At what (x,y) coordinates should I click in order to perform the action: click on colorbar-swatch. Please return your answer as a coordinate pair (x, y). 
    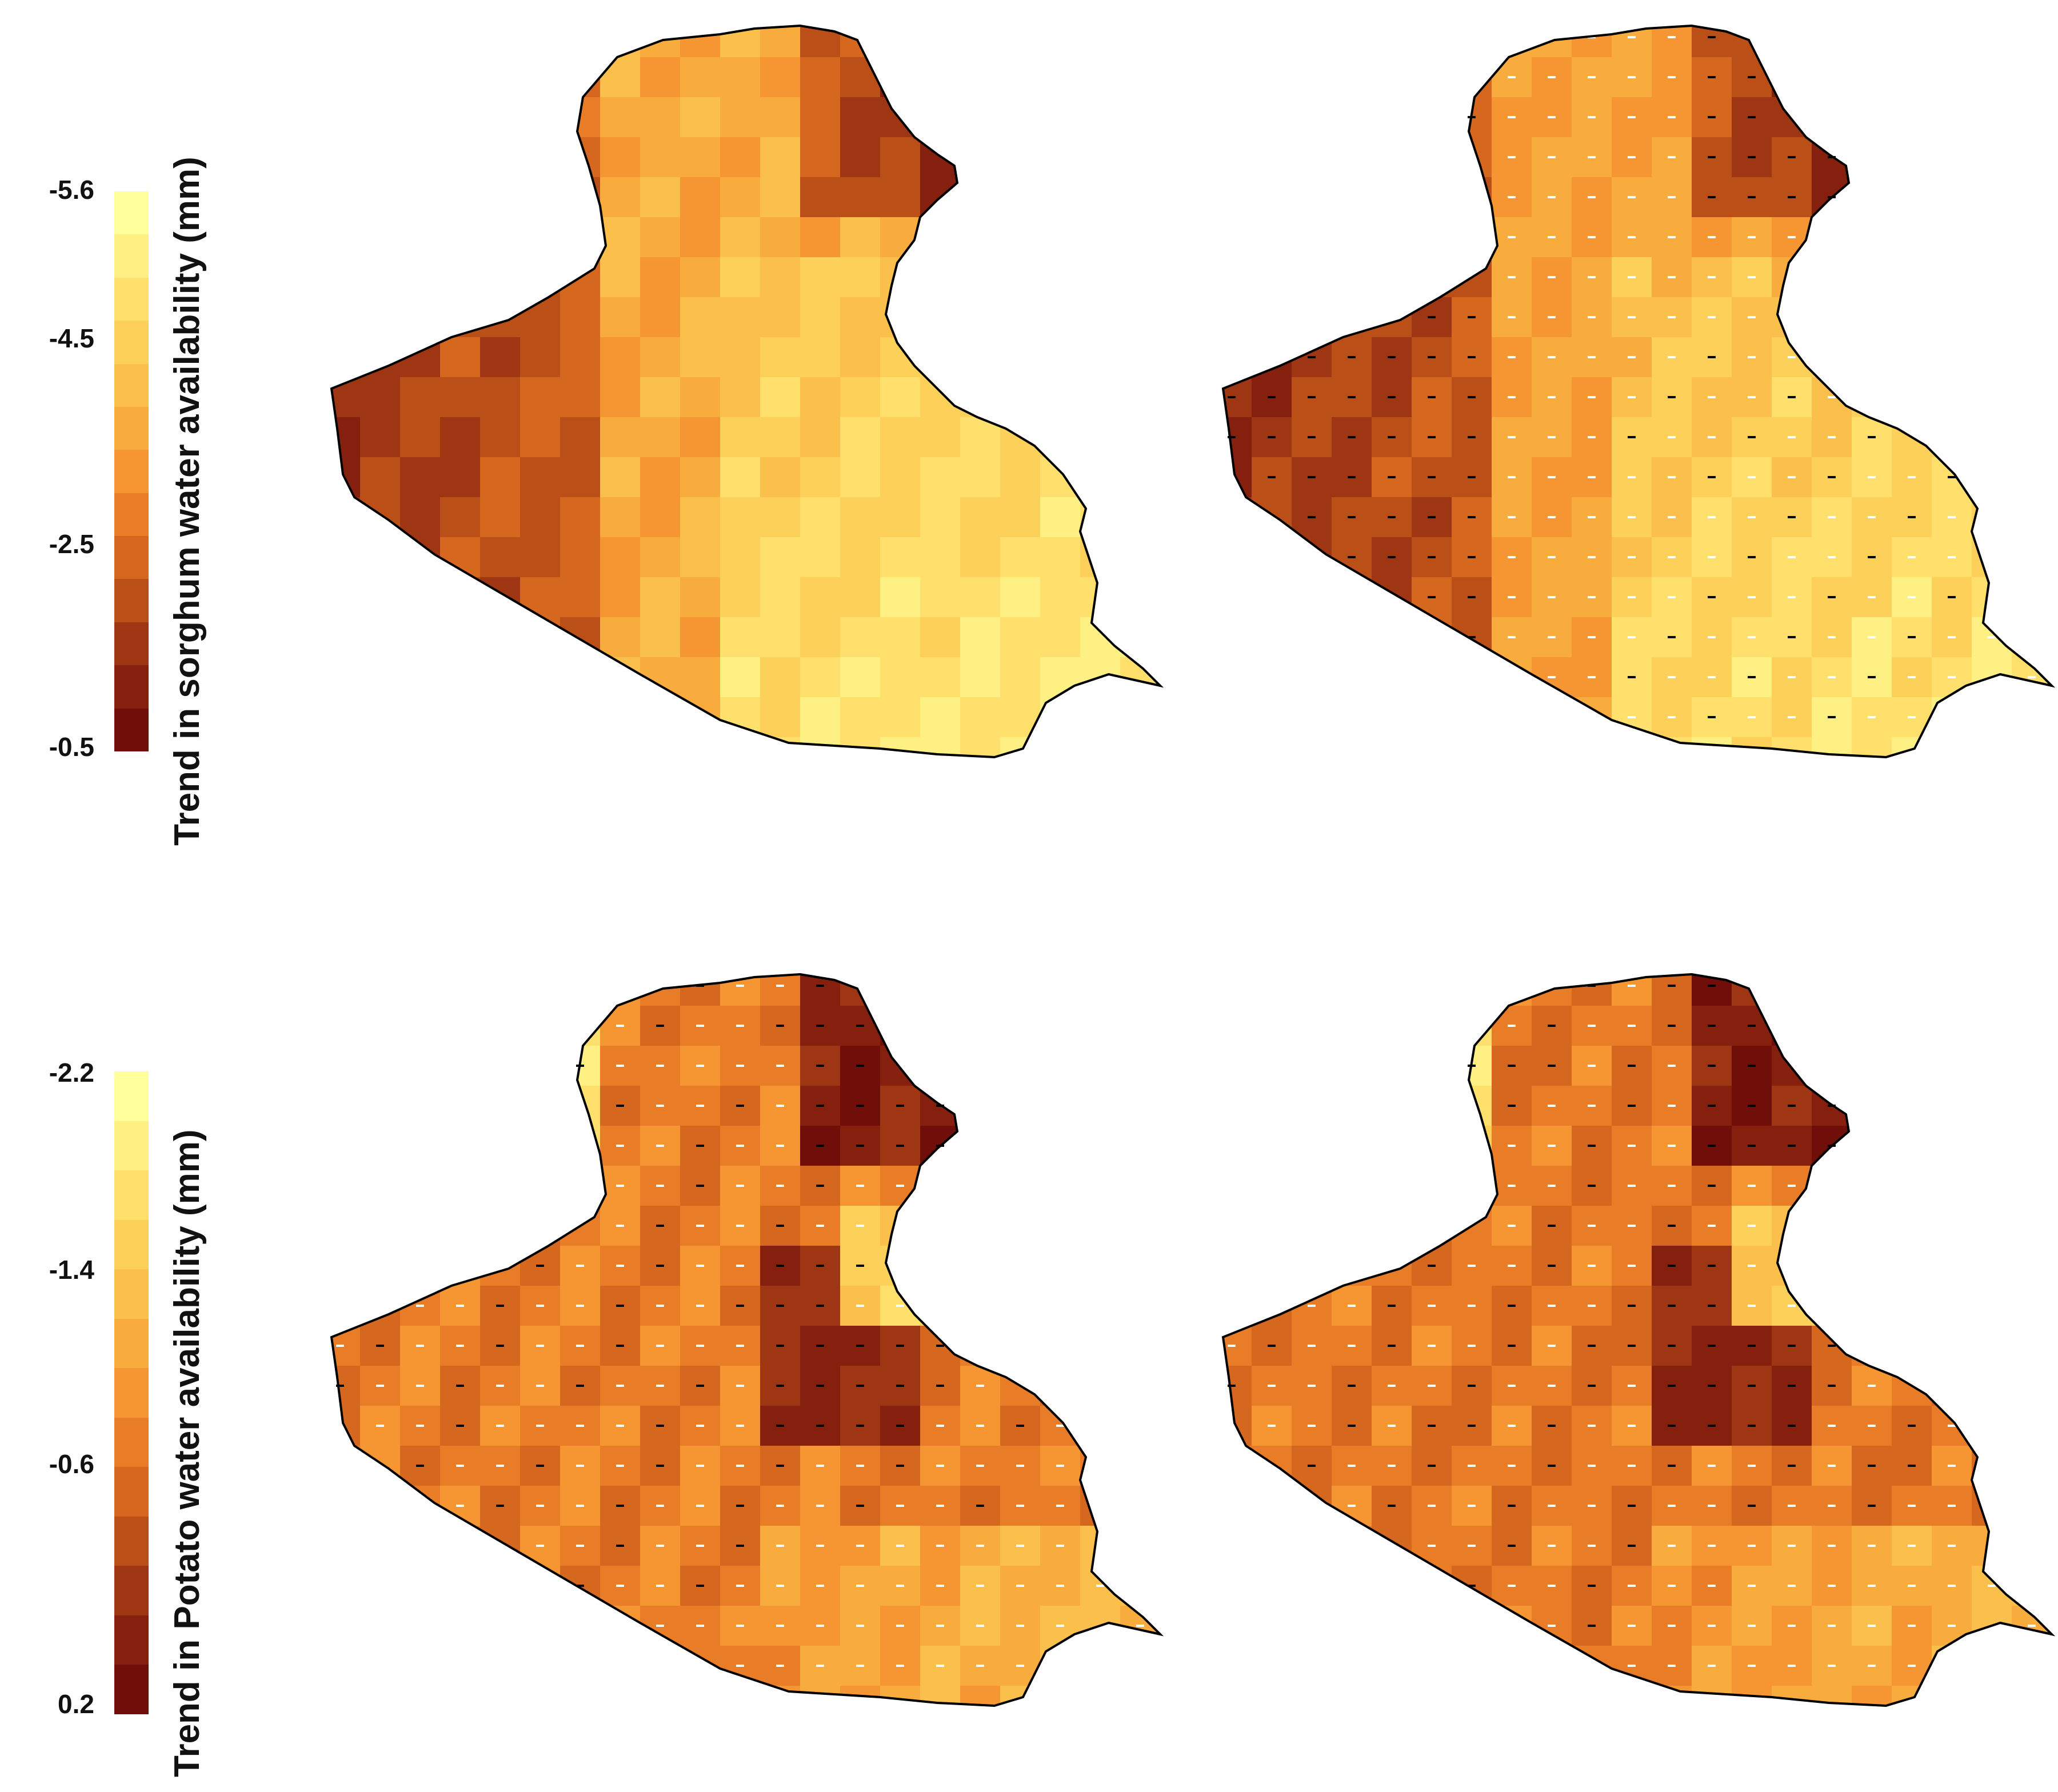
    Looking at the image, I should click on (131, 644).